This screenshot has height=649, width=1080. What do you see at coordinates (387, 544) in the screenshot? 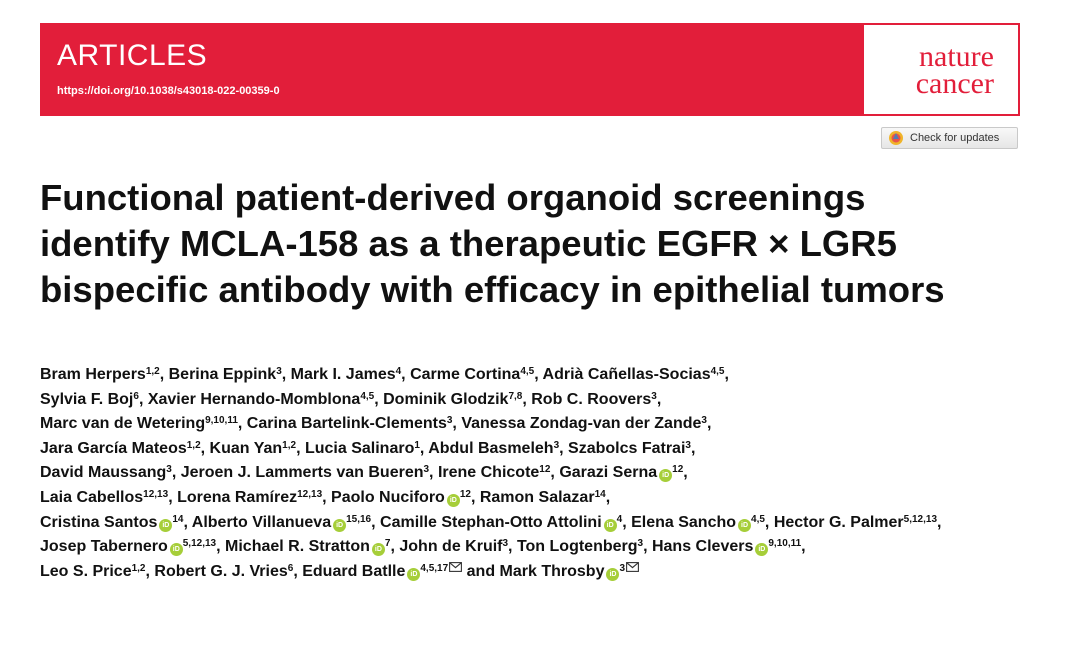
I see `affiliation-numbers: 7` at bounding box center [387, 544].